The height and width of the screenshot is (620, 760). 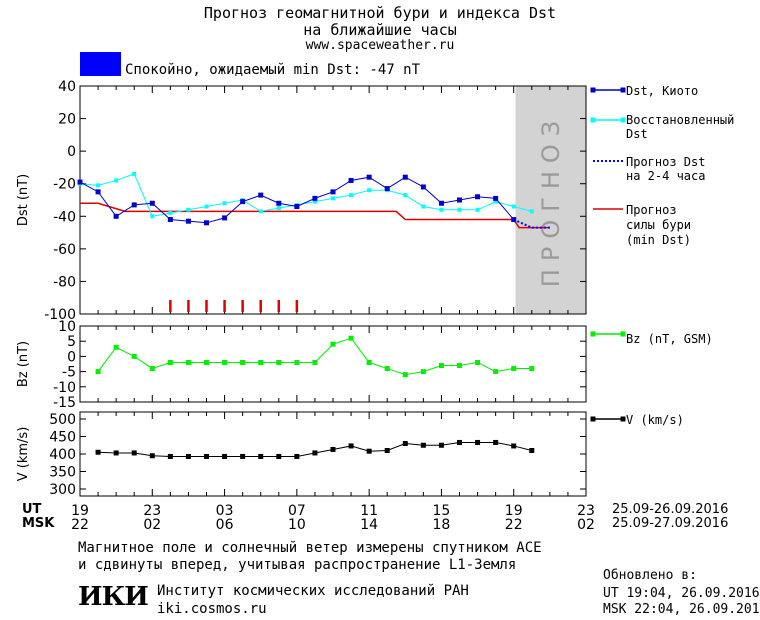 What do you see at coordinates (662, 91) in the screenshot?
I see `legend-dst: Dst, Киото` at bounding box center [662, 91].